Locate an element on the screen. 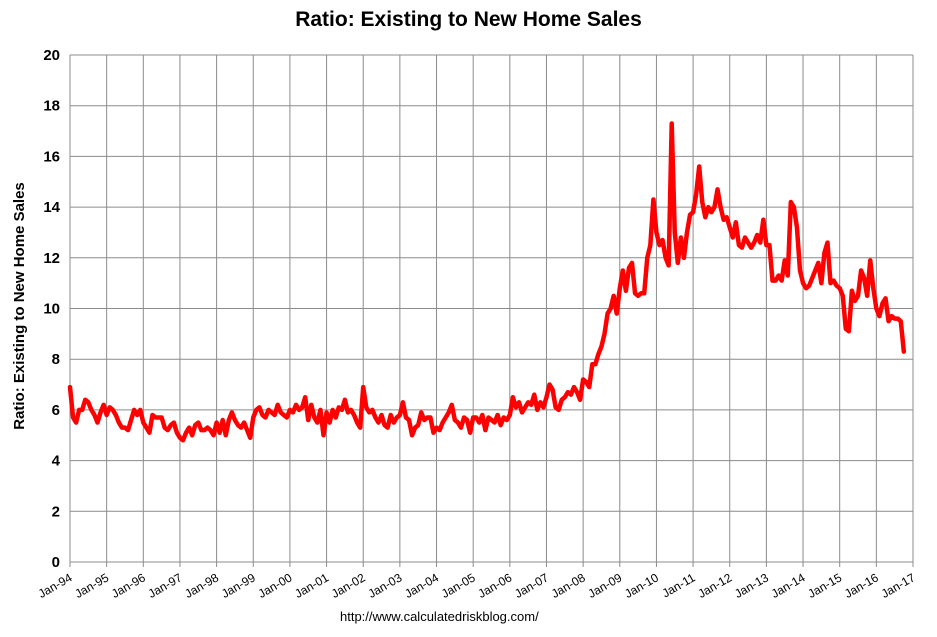 Image resolution: width=937 pixels, height=637 pixels. x-tick-label: Jan-09 is located at coordinates (604, 585).